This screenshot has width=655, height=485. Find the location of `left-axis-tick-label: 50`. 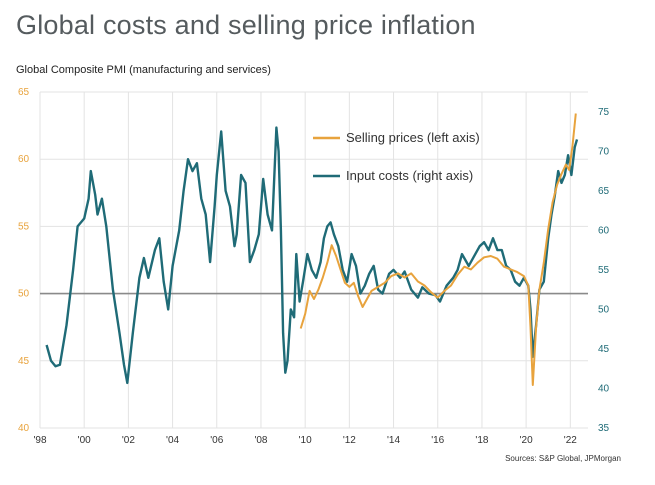

left-axis-tick-label: 50 is located at coordinates (24, 294).